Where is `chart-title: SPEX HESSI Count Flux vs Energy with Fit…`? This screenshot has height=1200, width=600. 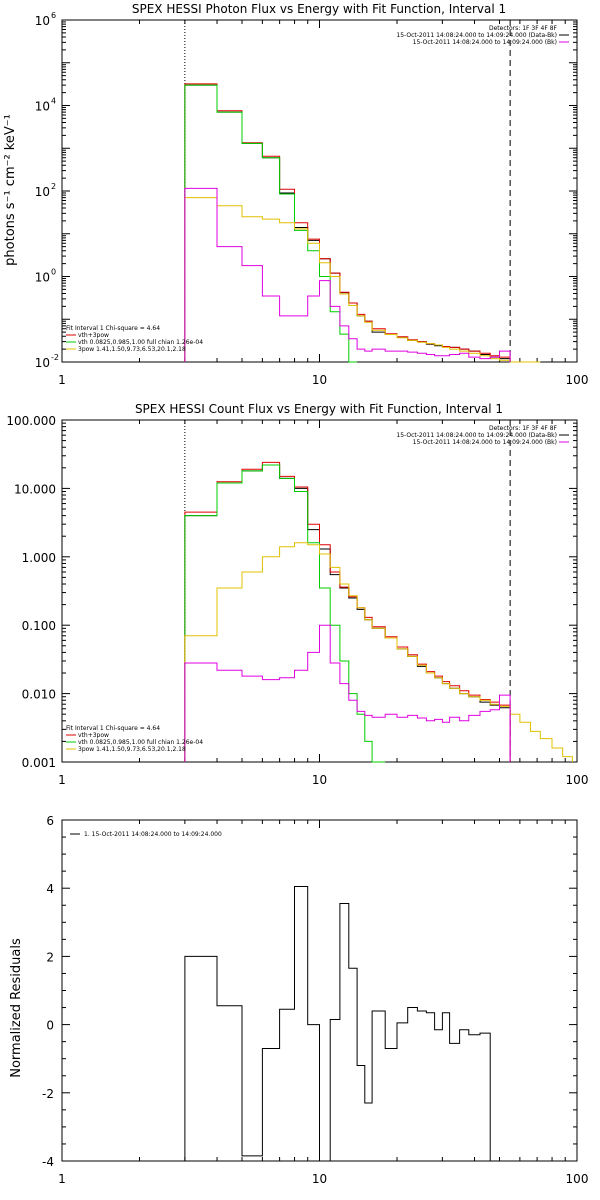
chart-title: SPEX HESSI Count Flux vs Energy with Fit… is located at coordinates (319, 409).